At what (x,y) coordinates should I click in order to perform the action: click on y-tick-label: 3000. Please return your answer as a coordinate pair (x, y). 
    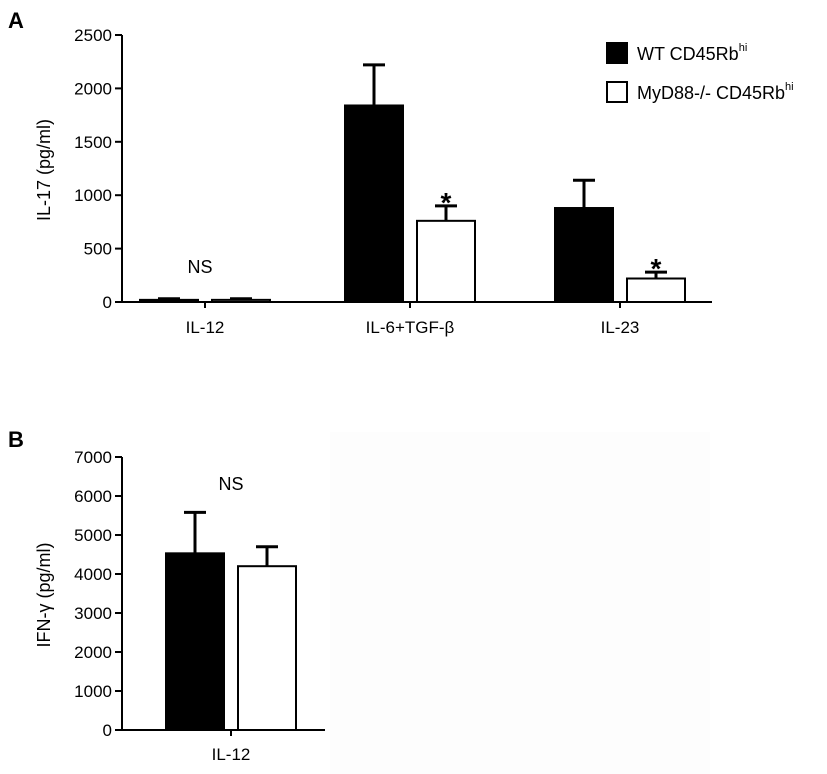
    Looking at the image, I should click on (93, 613).